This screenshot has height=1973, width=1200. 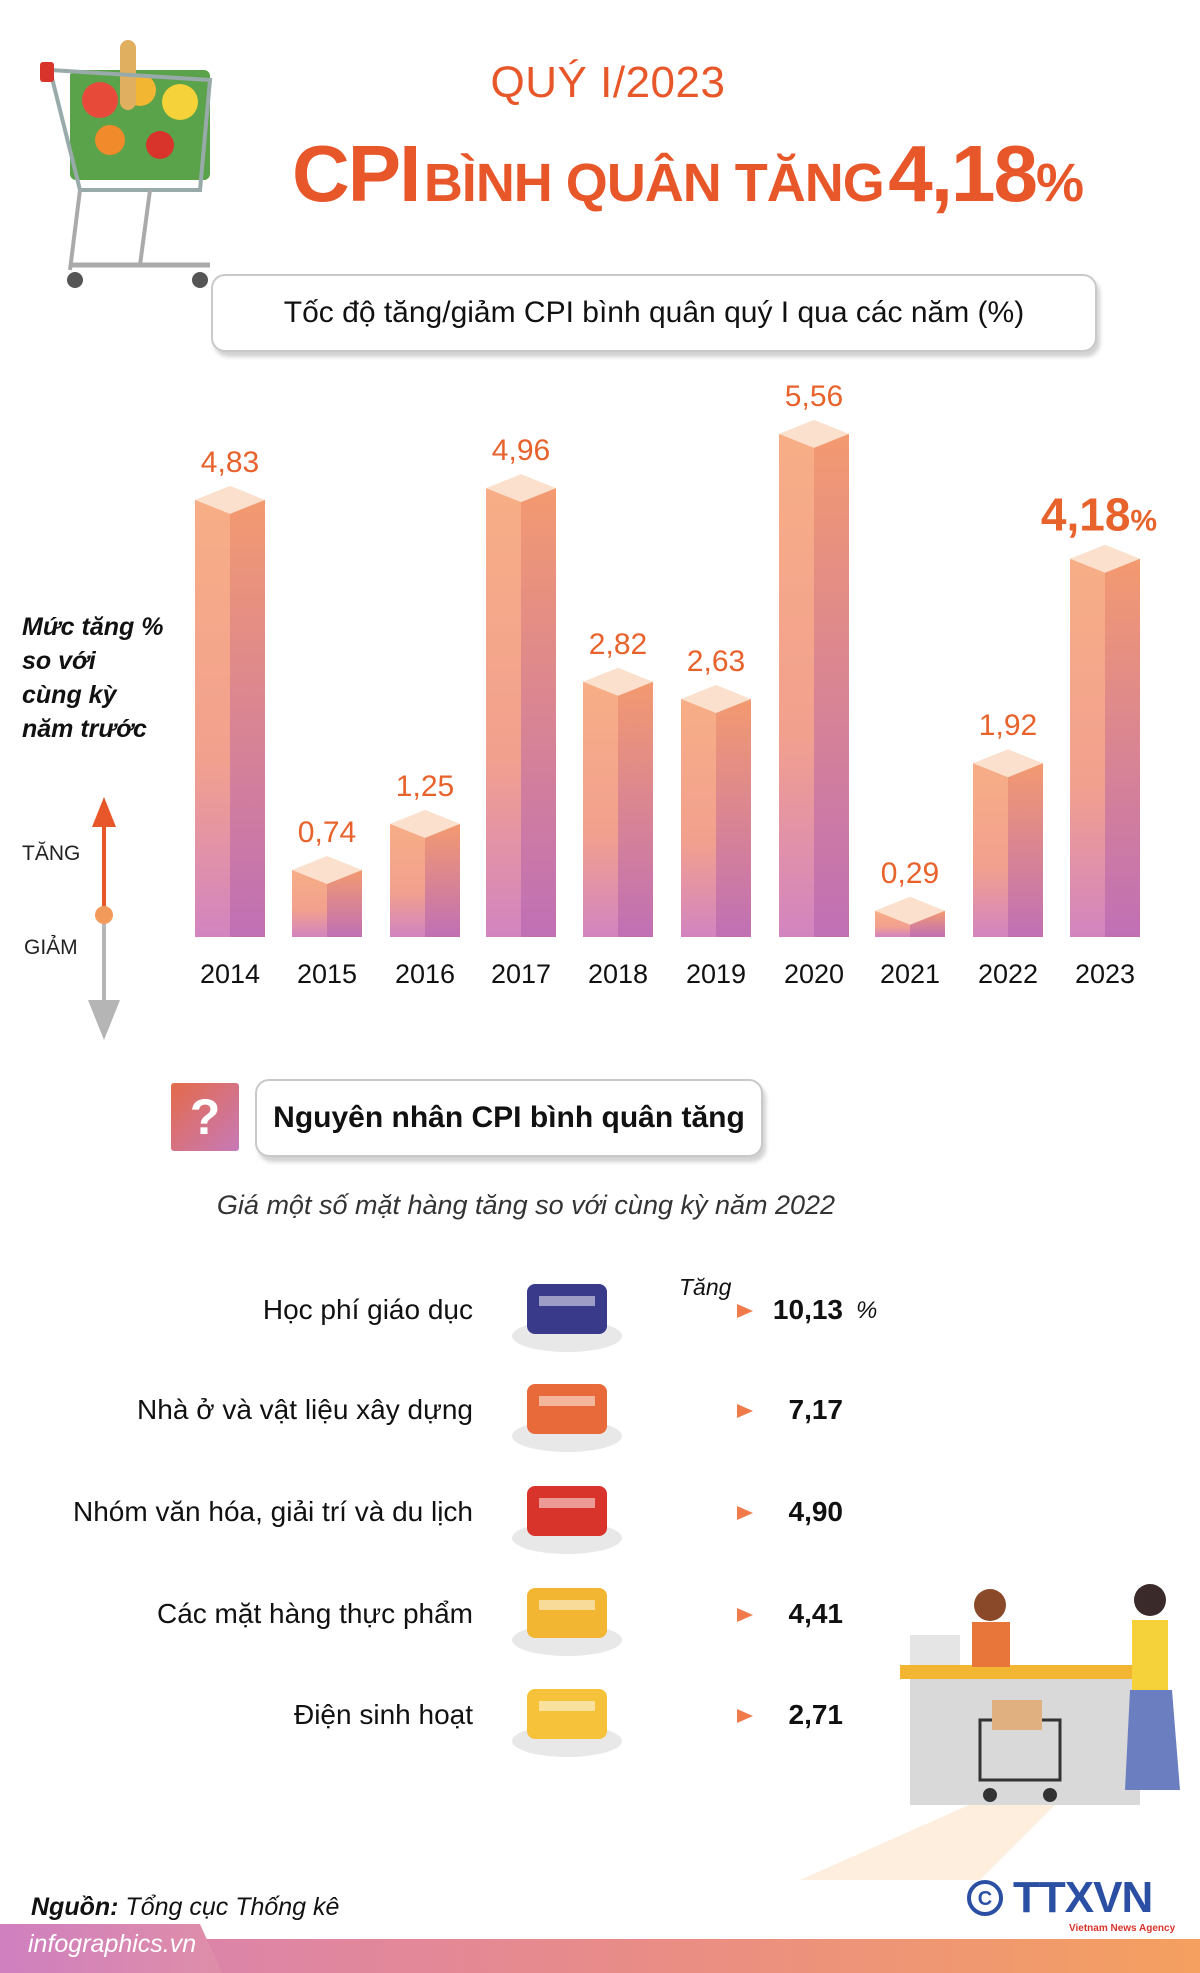 What do you see at coordinates (1105, 558) in the screenshot?
I see `bar-cap-2023` at bounding box center [1105, 558].